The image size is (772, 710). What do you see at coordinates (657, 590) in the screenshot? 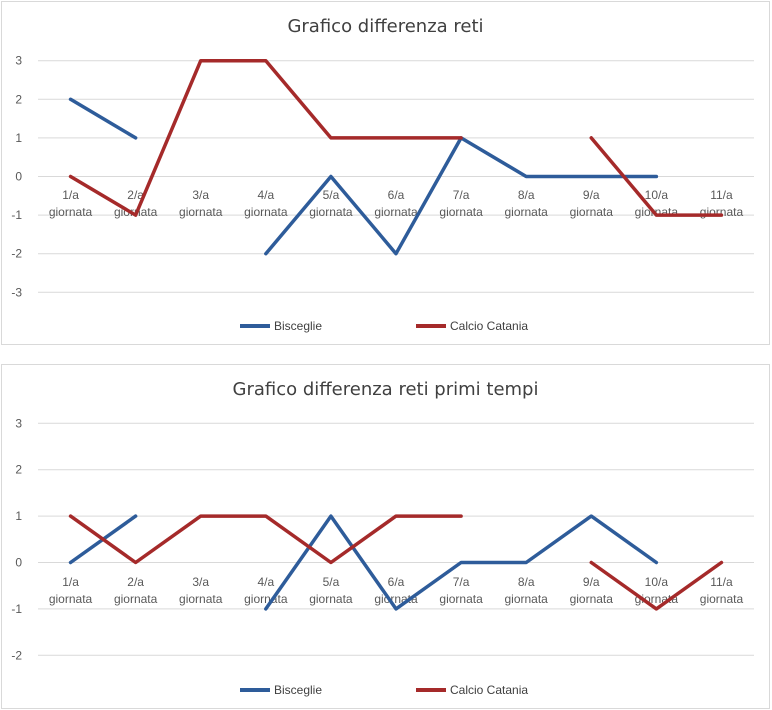
I see `x-tick-label: 10/a giornata` at bounding box center [657, 590].